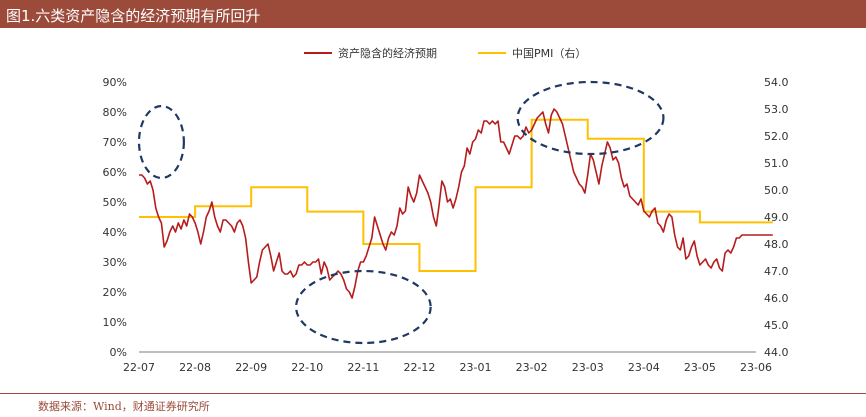 The height and width of the screenshot is (417, 866). I want to click on y-left-tick-label: 20%, so click(115, 292).